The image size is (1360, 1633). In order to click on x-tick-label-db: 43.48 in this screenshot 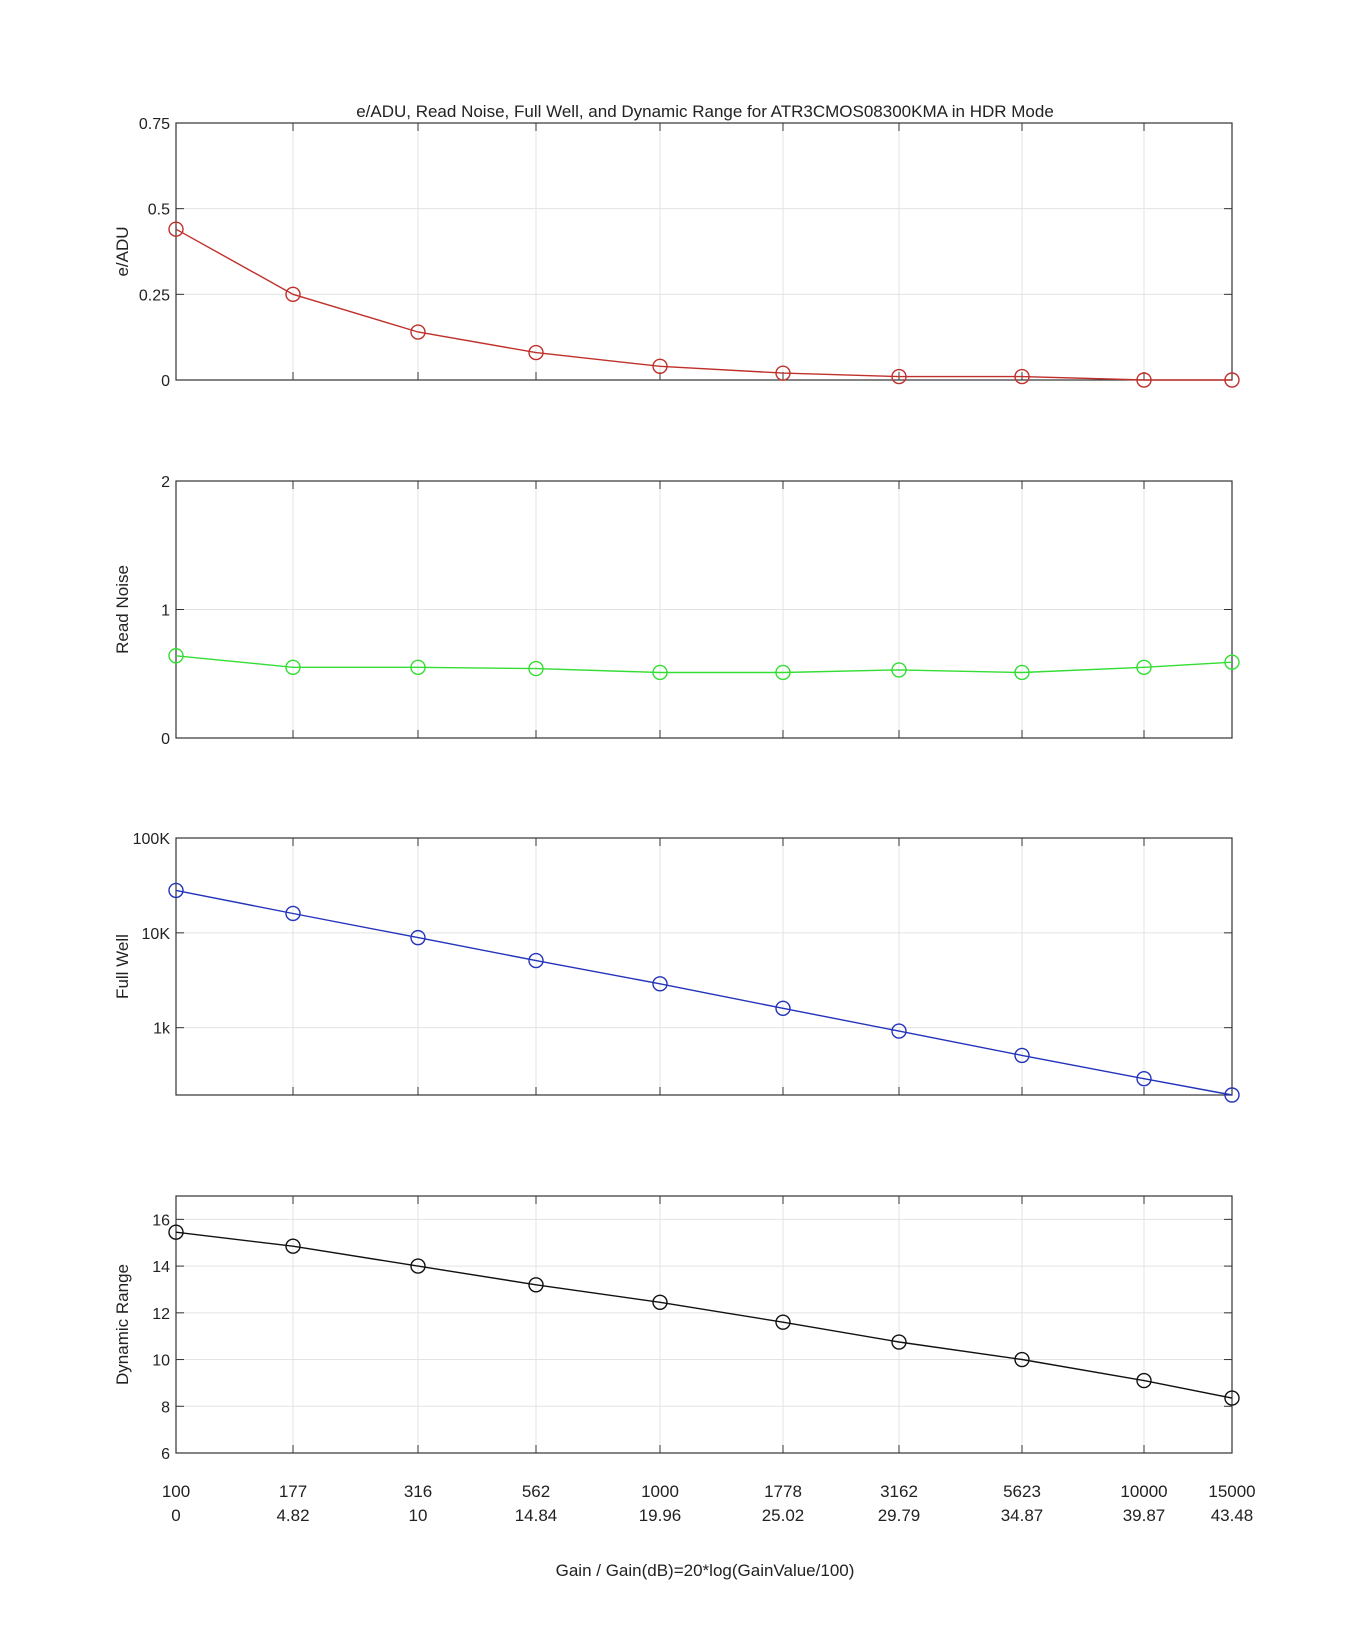, I will do `click(1232, 1515)`.